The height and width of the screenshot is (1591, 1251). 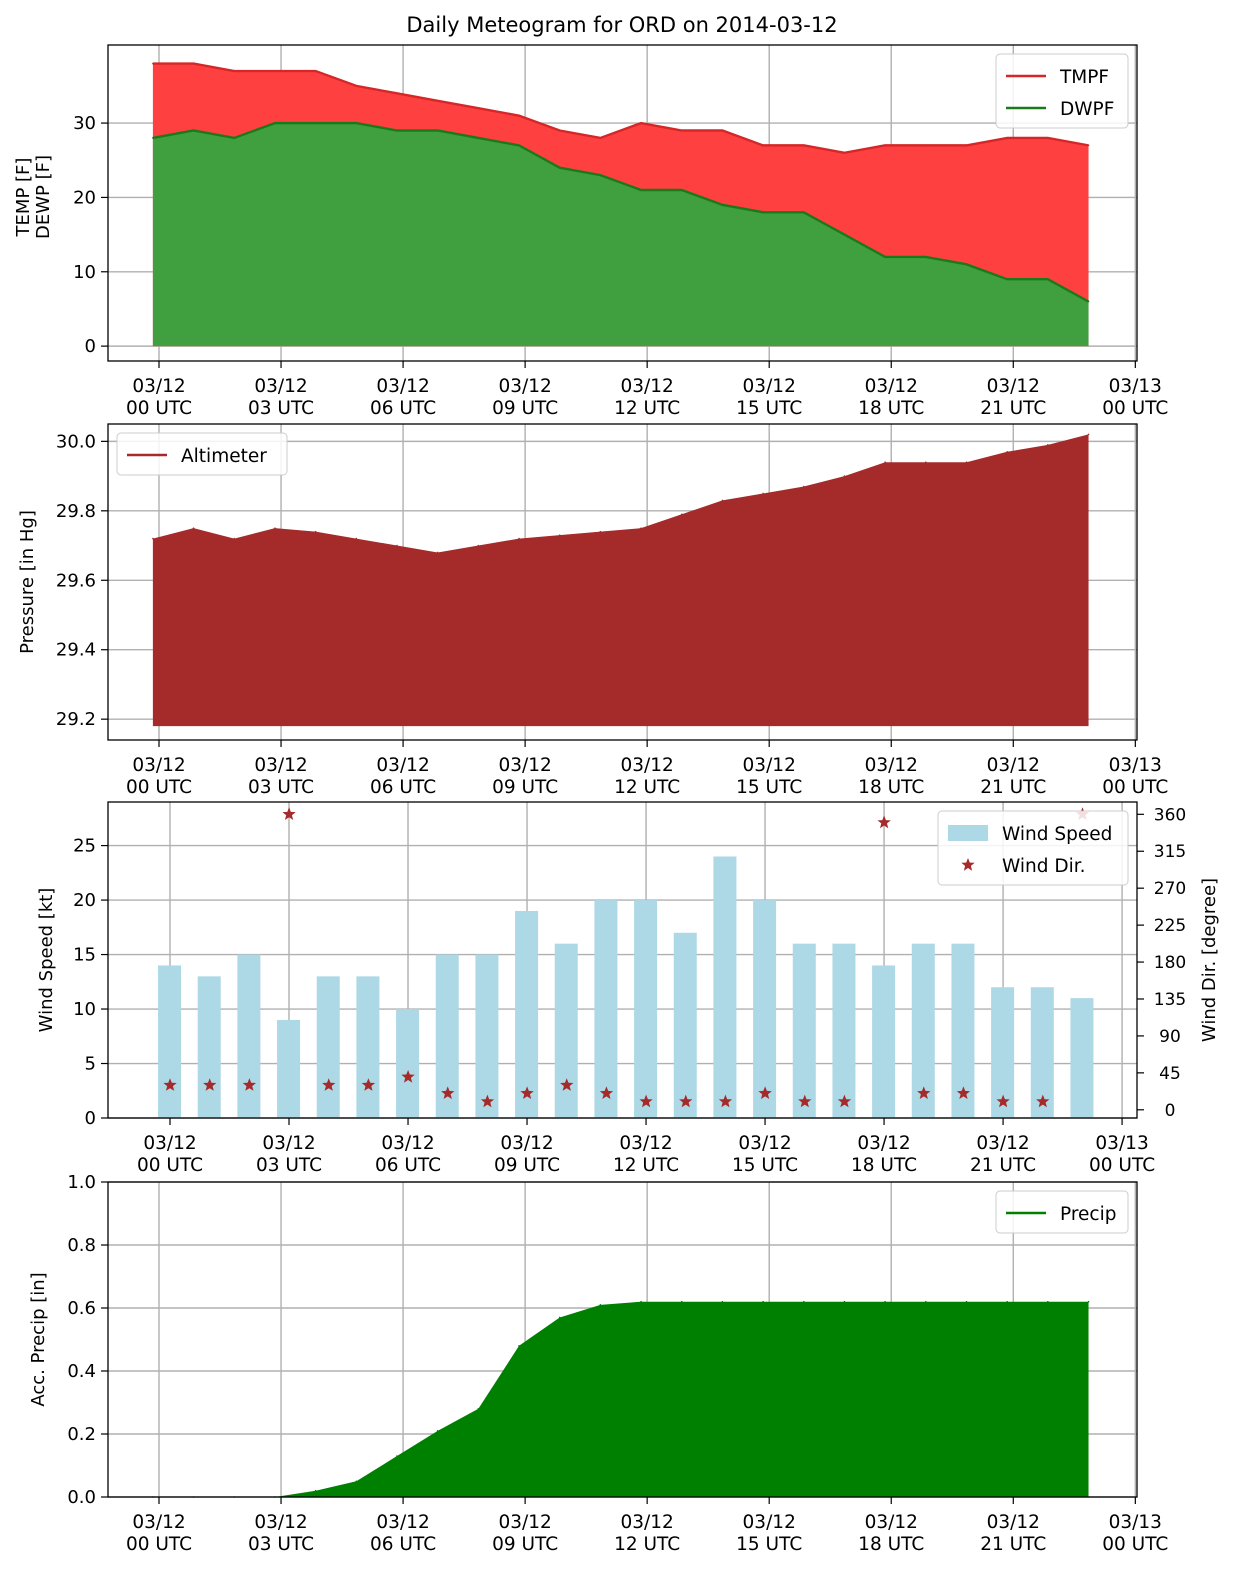 What do you see at coordinates (1088, 1214) in the screenshot?
I see `legend-label: Precip` at bounding box center [1088, 1214].